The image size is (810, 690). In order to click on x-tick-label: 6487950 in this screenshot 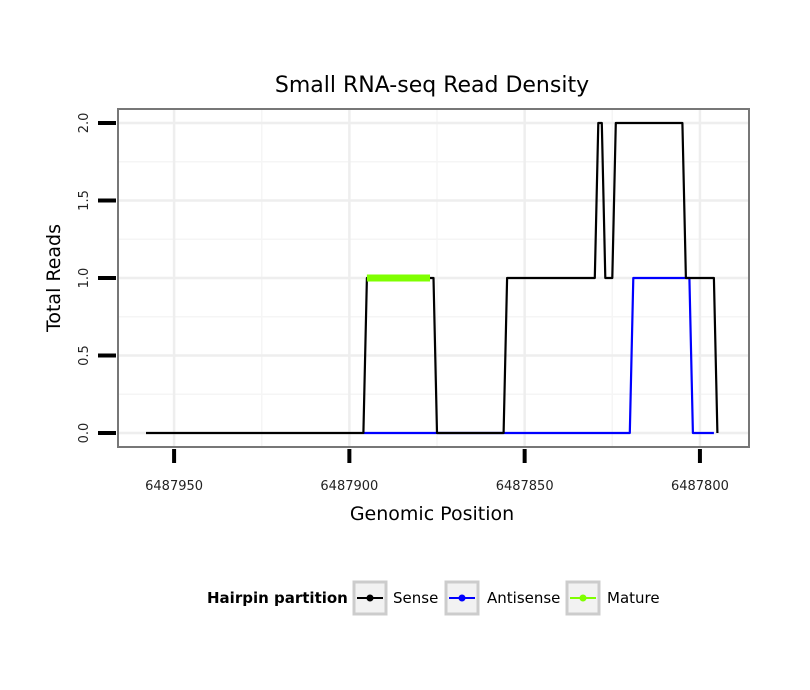, I will do `click(174, 486)`.